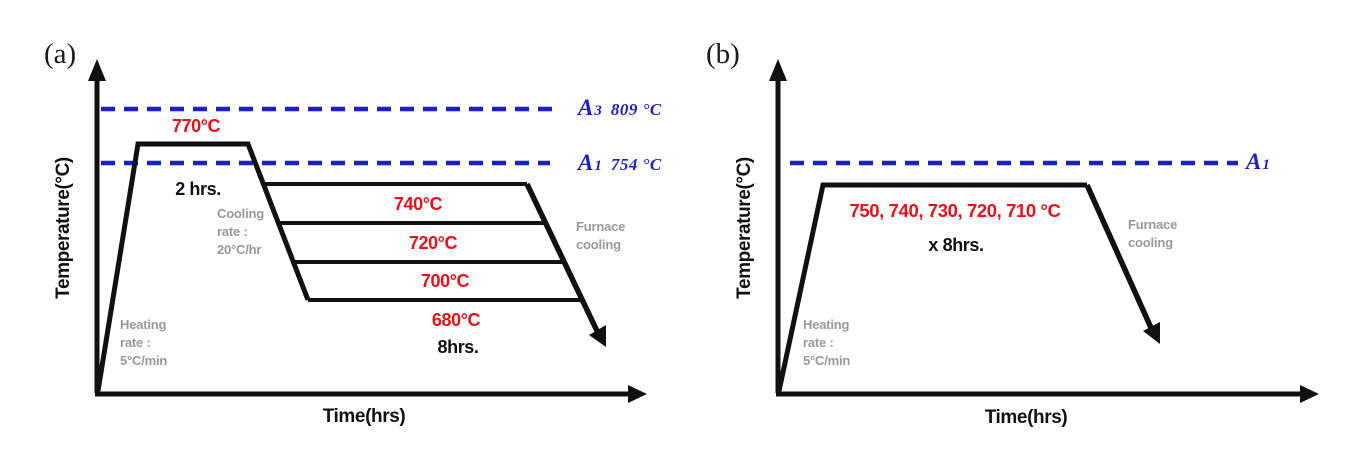  Describe the element at coordinates (636, 164) in the screenshot. I see `a1-temperature-value: 754 °C` at that location.